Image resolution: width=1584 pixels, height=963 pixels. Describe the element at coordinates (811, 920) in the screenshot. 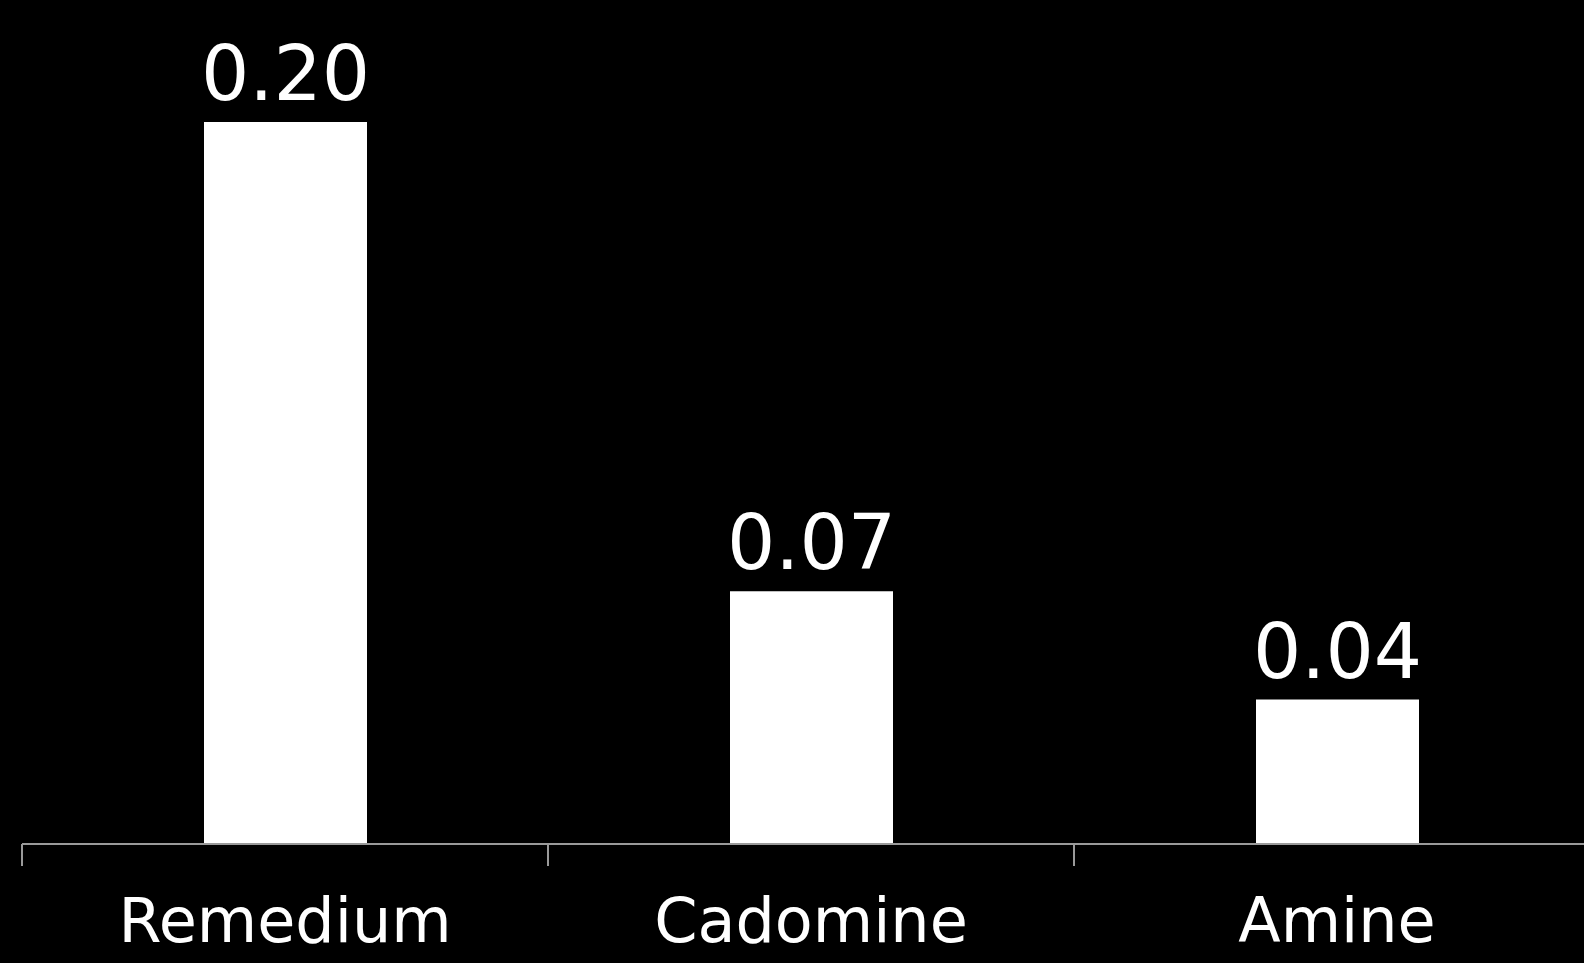

I see `x-tick-label: Cadomine` at that location.